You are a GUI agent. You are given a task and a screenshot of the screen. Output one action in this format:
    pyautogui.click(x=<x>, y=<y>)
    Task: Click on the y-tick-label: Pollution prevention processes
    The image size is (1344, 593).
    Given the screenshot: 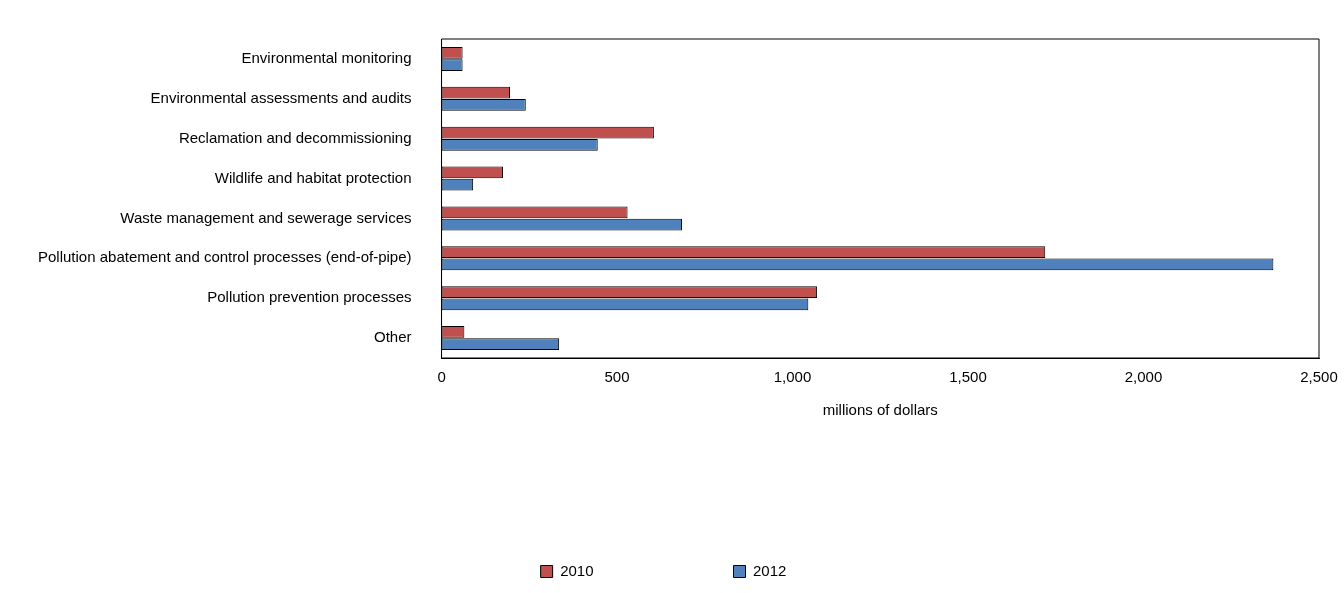 What is the action you would take?
    pyautogui.click(x=309, y=297)
    